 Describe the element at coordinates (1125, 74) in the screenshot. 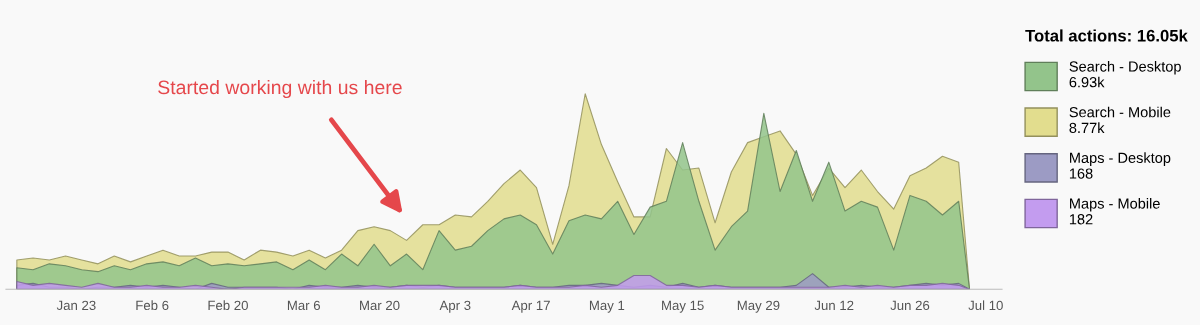

I see `legend-label: Search - Desktop 6.93k` at that location.